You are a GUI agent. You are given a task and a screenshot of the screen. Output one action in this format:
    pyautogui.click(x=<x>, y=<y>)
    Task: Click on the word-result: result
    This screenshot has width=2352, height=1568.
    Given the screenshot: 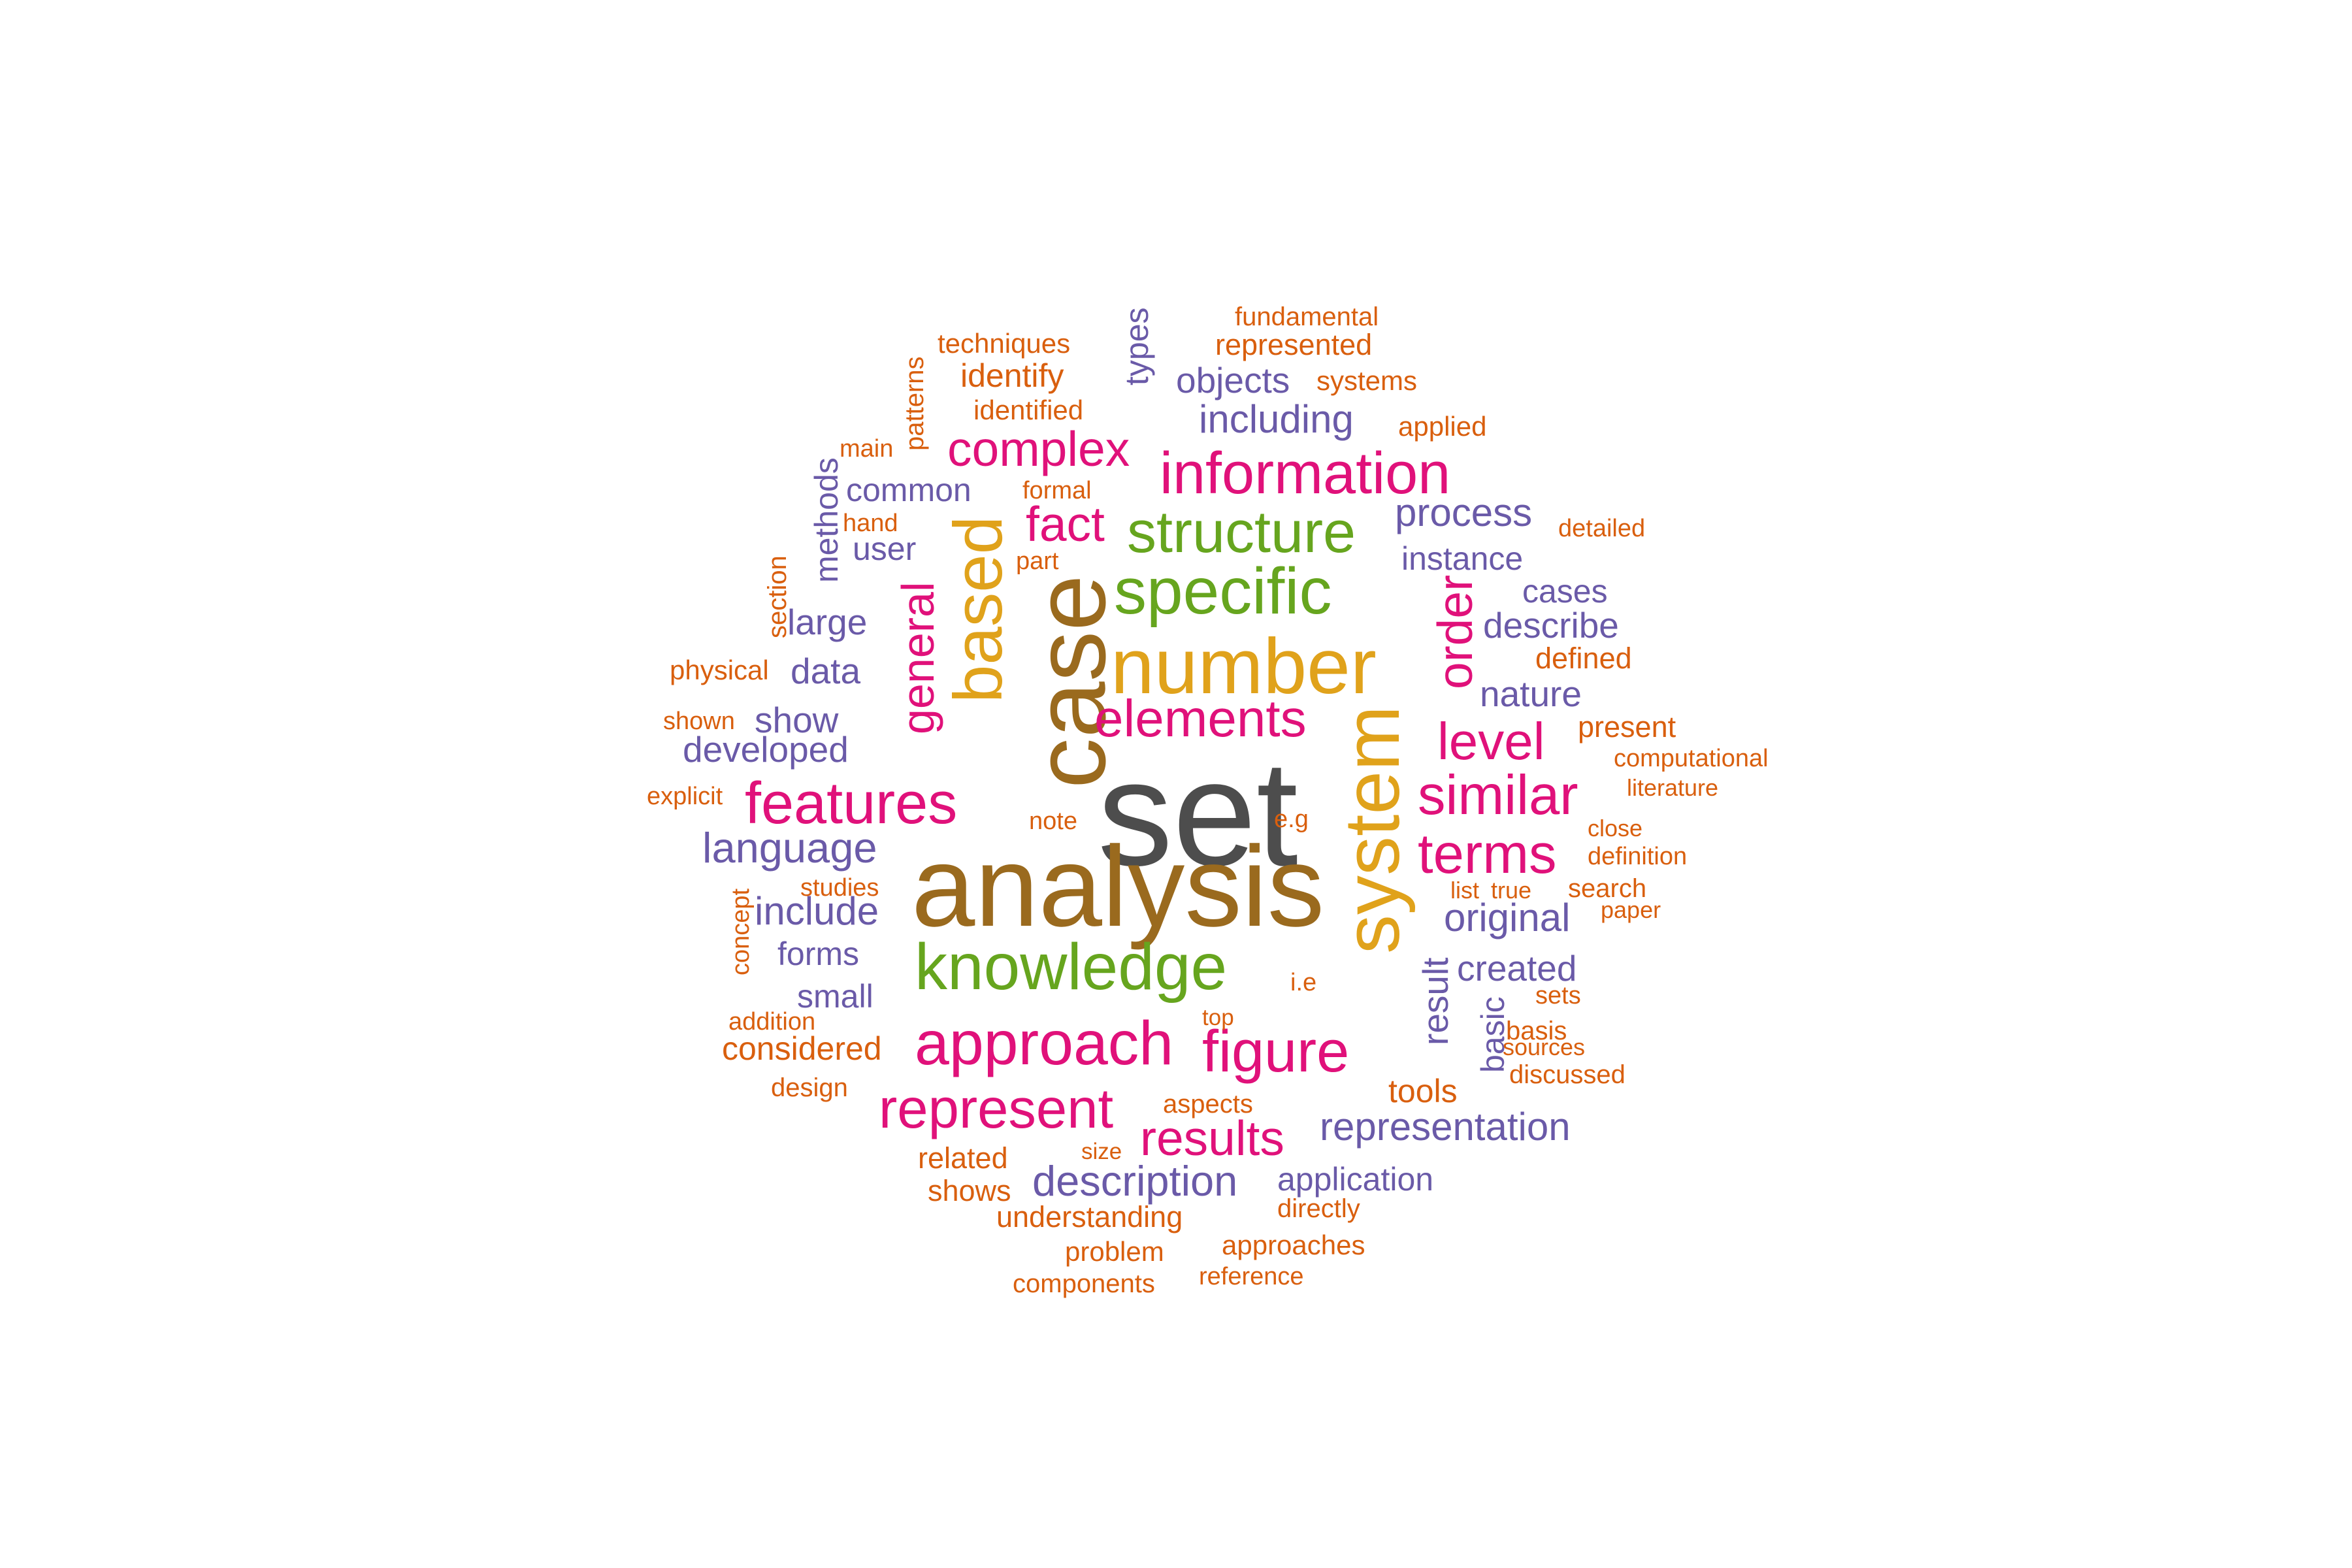 What is the action you would take?
    pyautogui.click(x=1435, y=1001)
    